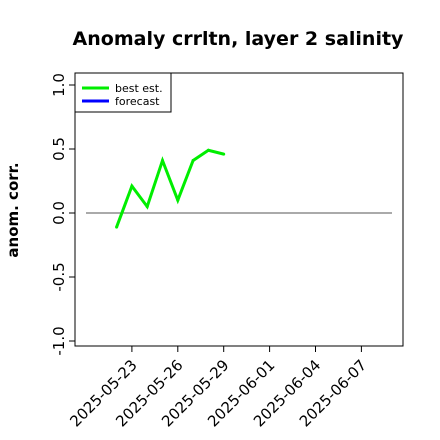 Image resolution: width=440 pixels, height=440 pixels. What do you see at coordinates (13, 209) in the screenshot?
I see `y-axis-label: anom. corr.` at bounding box center [13, 209].